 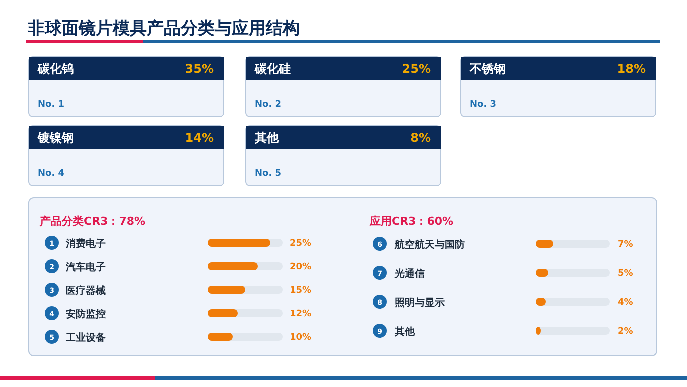 I want to click on data-label: 10%, so click(x=301, y=338).